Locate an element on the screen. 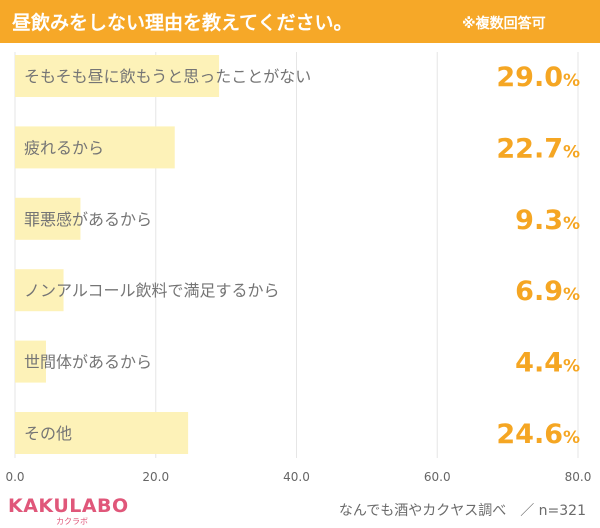 The image size is (600, 528). kakulabo-logo: KAKULABO カクラボ is located at coordinates (68, 510).